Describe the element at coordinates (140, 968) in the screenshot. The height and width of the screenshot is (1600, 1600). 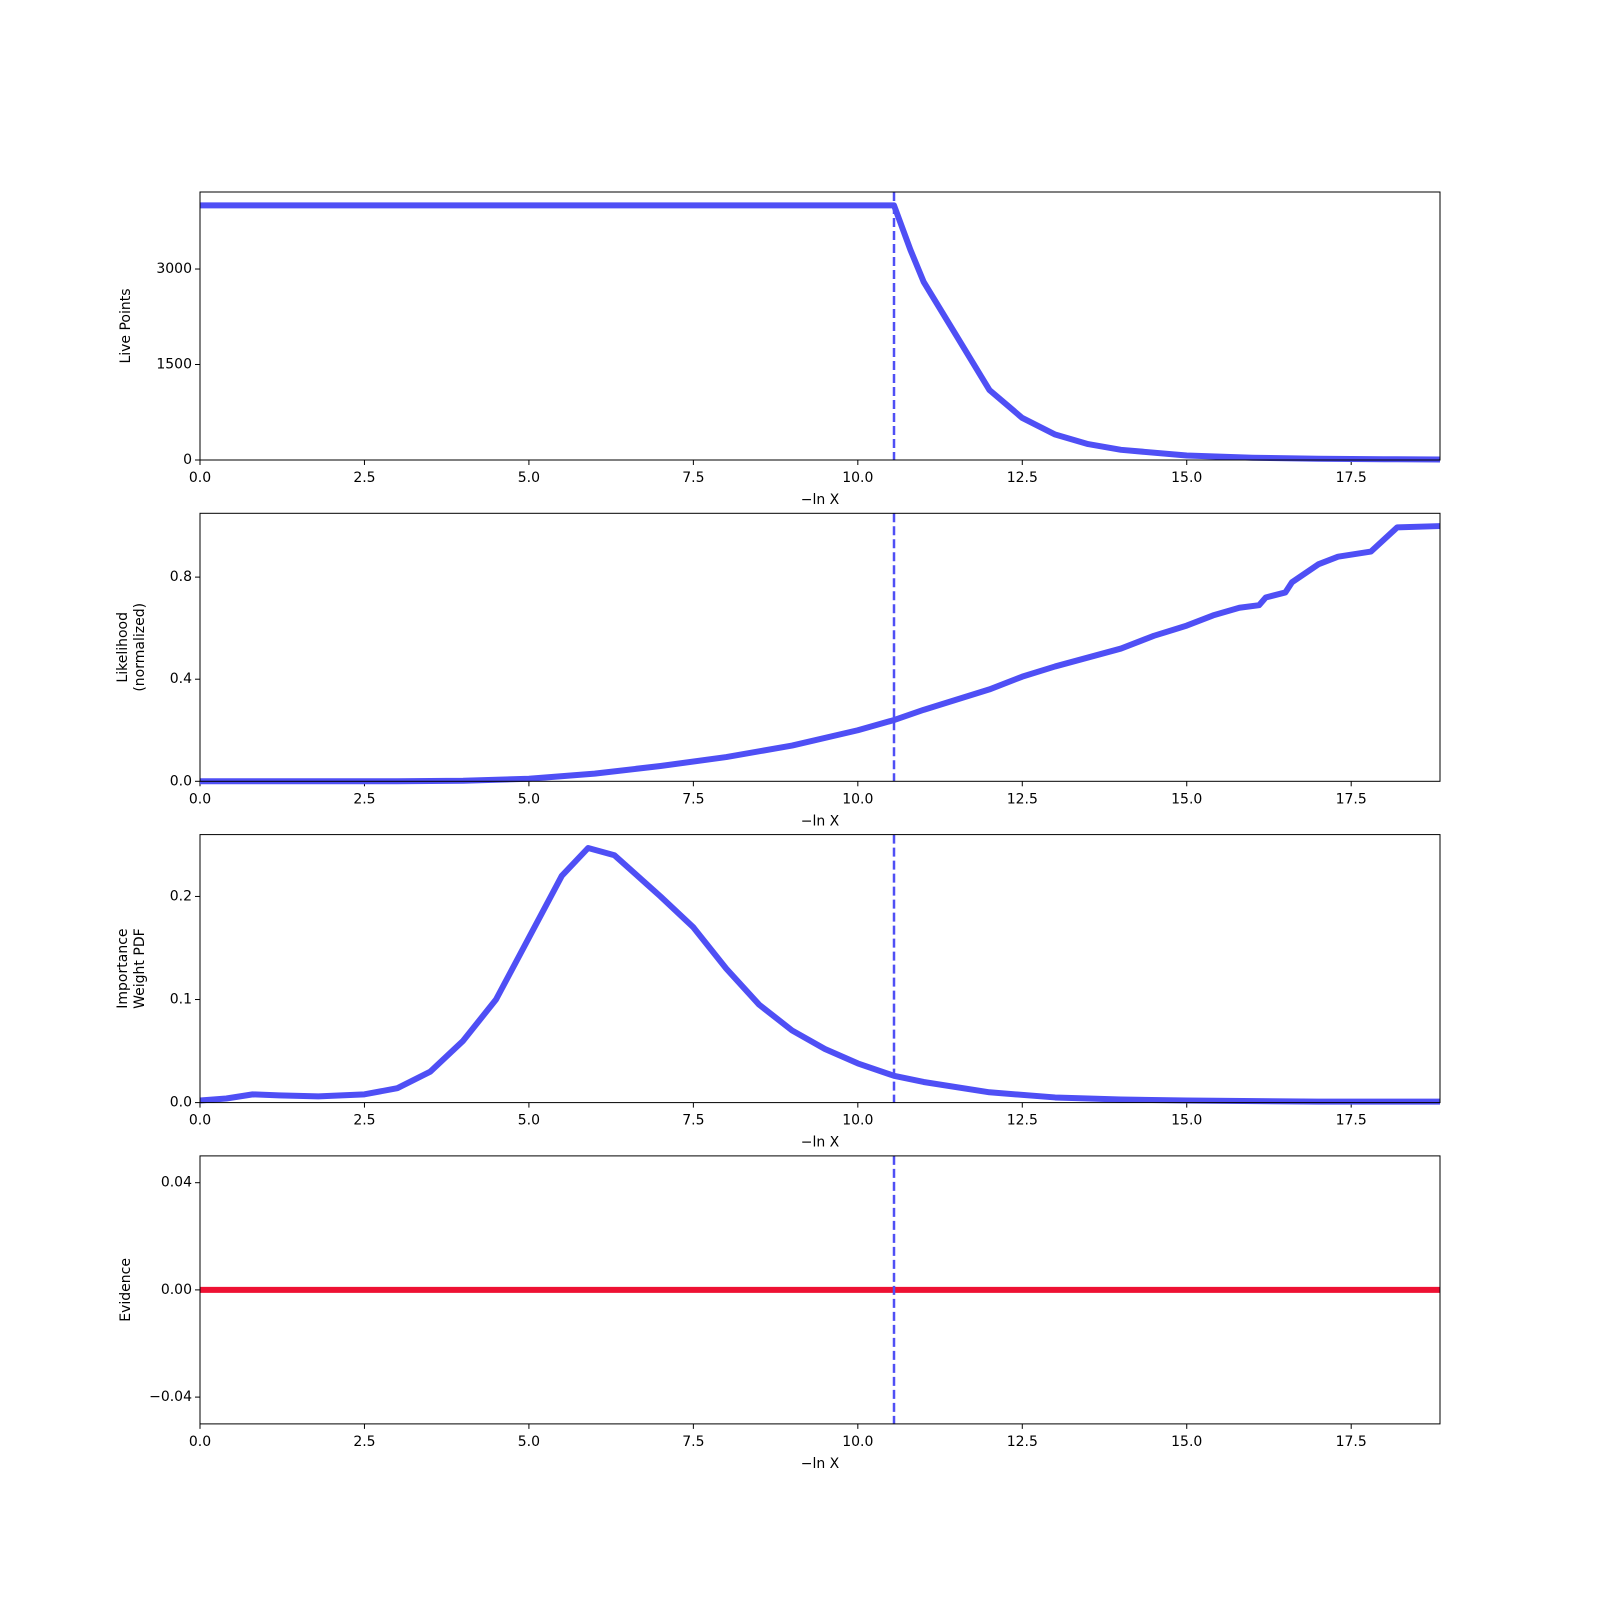
I see `y-axis-label: Weight PDF` at that location.